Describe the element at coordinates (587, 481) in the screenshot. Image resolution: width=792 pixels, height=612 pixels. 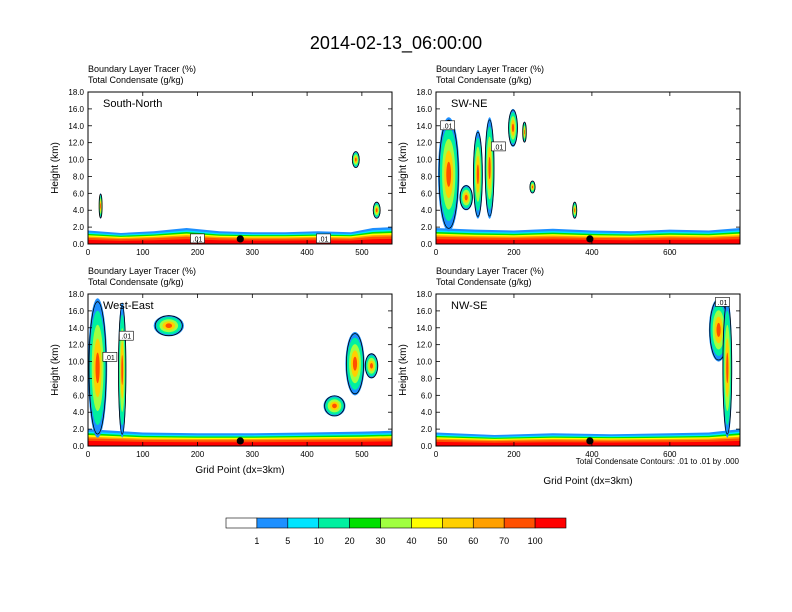
I see `x-axis-label: Grid Point (dx=3km)` at that location.